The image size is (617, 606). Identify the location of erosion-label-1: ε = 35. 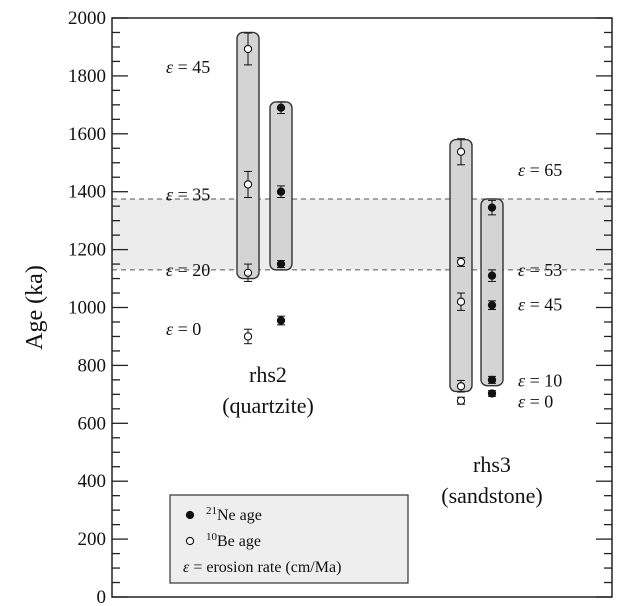
(188, 195).